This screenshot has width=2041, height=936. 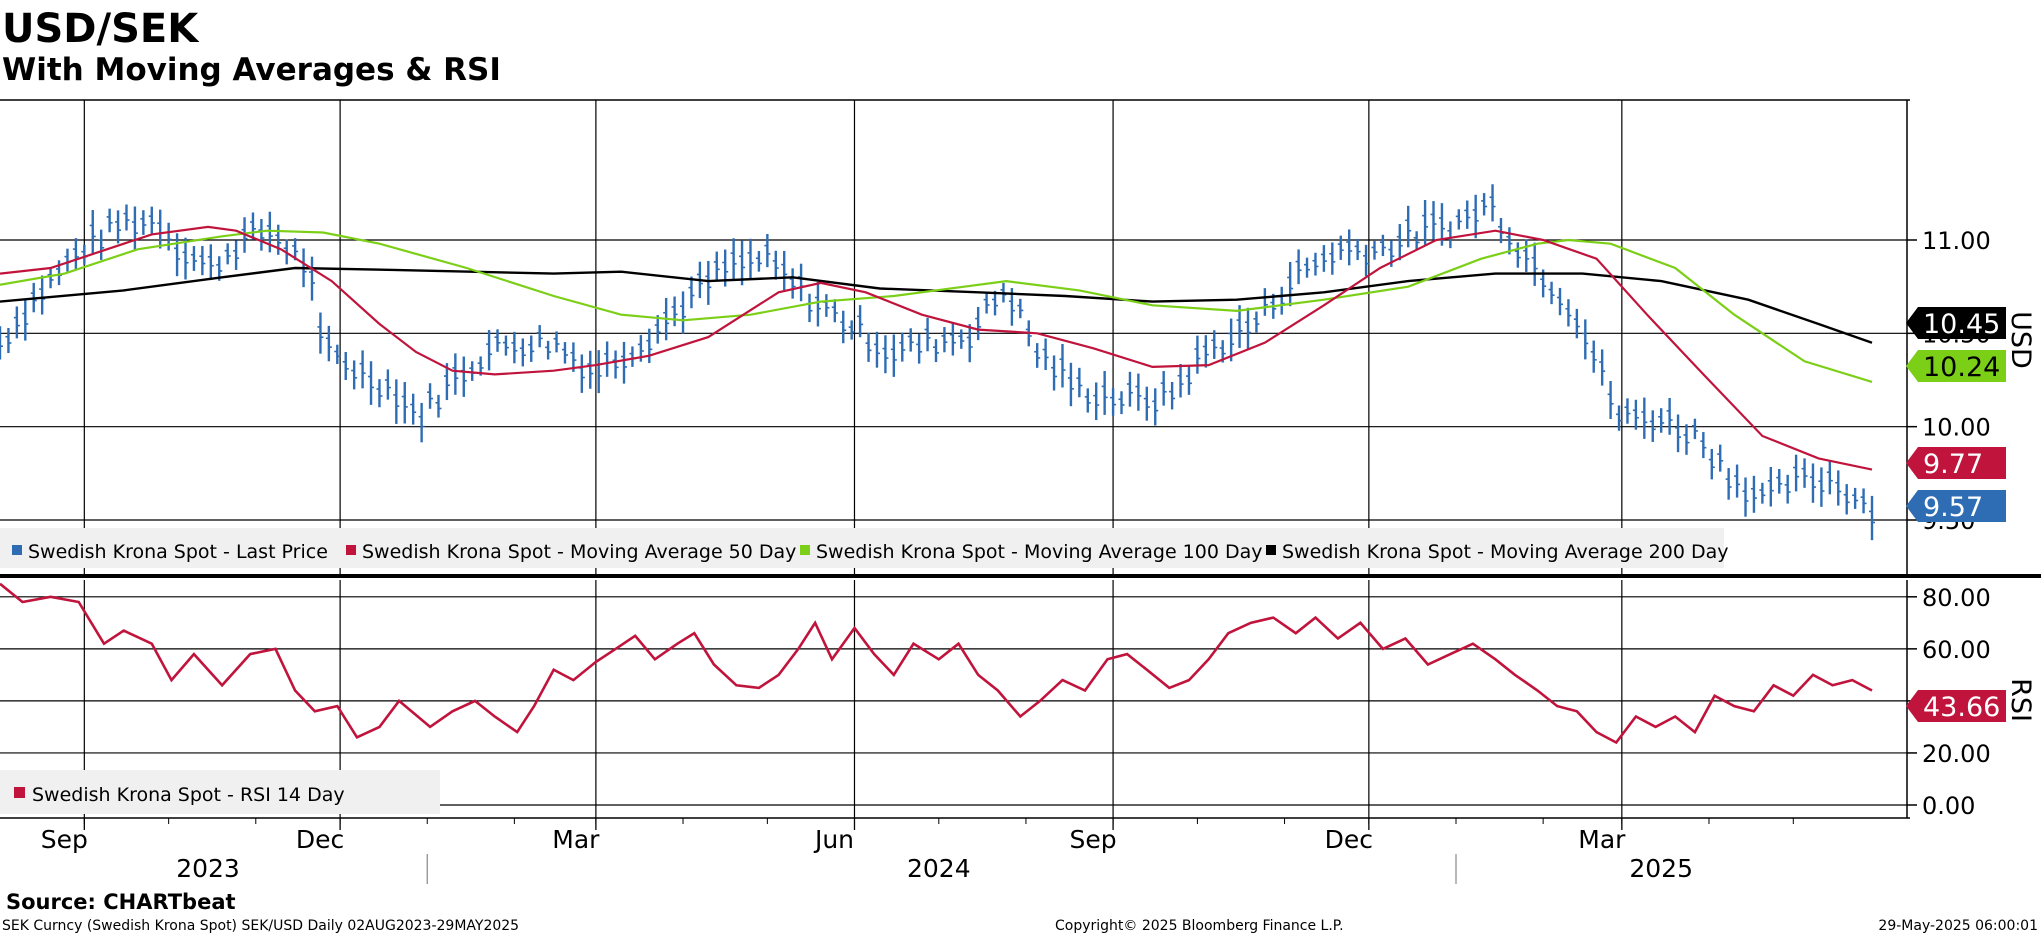 What do you see at coordinates (1953, 464) in the screenshot?
I see `last-value-flag-ma50-label: 9.77` at bounding box center [1953, 464].